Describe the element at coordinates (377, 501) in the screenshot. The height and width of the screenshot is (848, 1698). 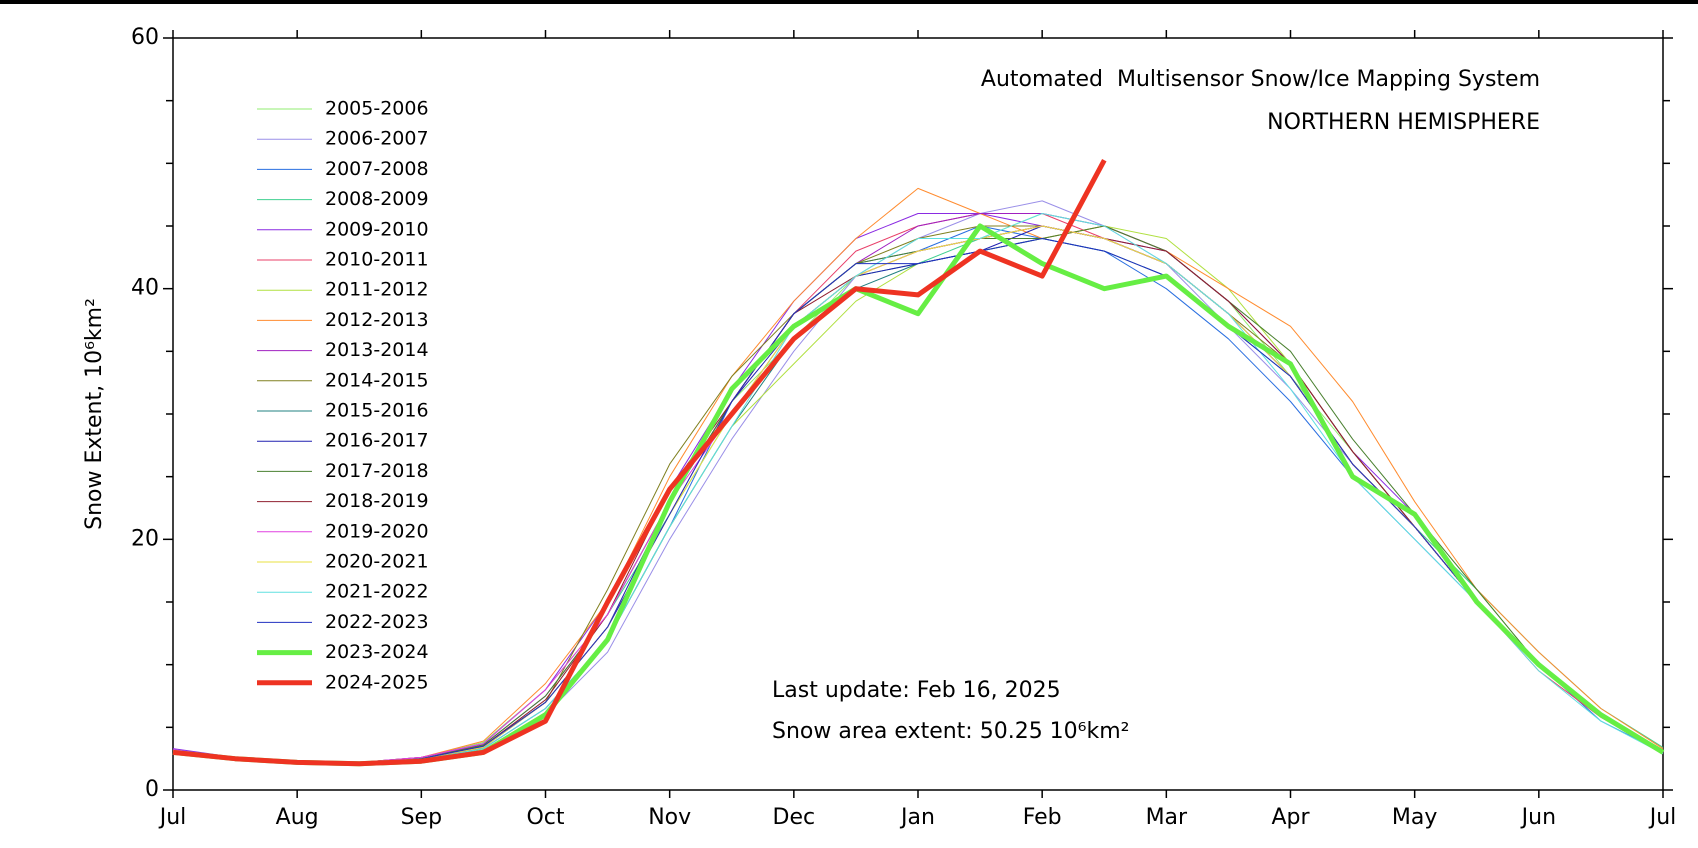
I see `legend-label: 2018-2019` at that location.